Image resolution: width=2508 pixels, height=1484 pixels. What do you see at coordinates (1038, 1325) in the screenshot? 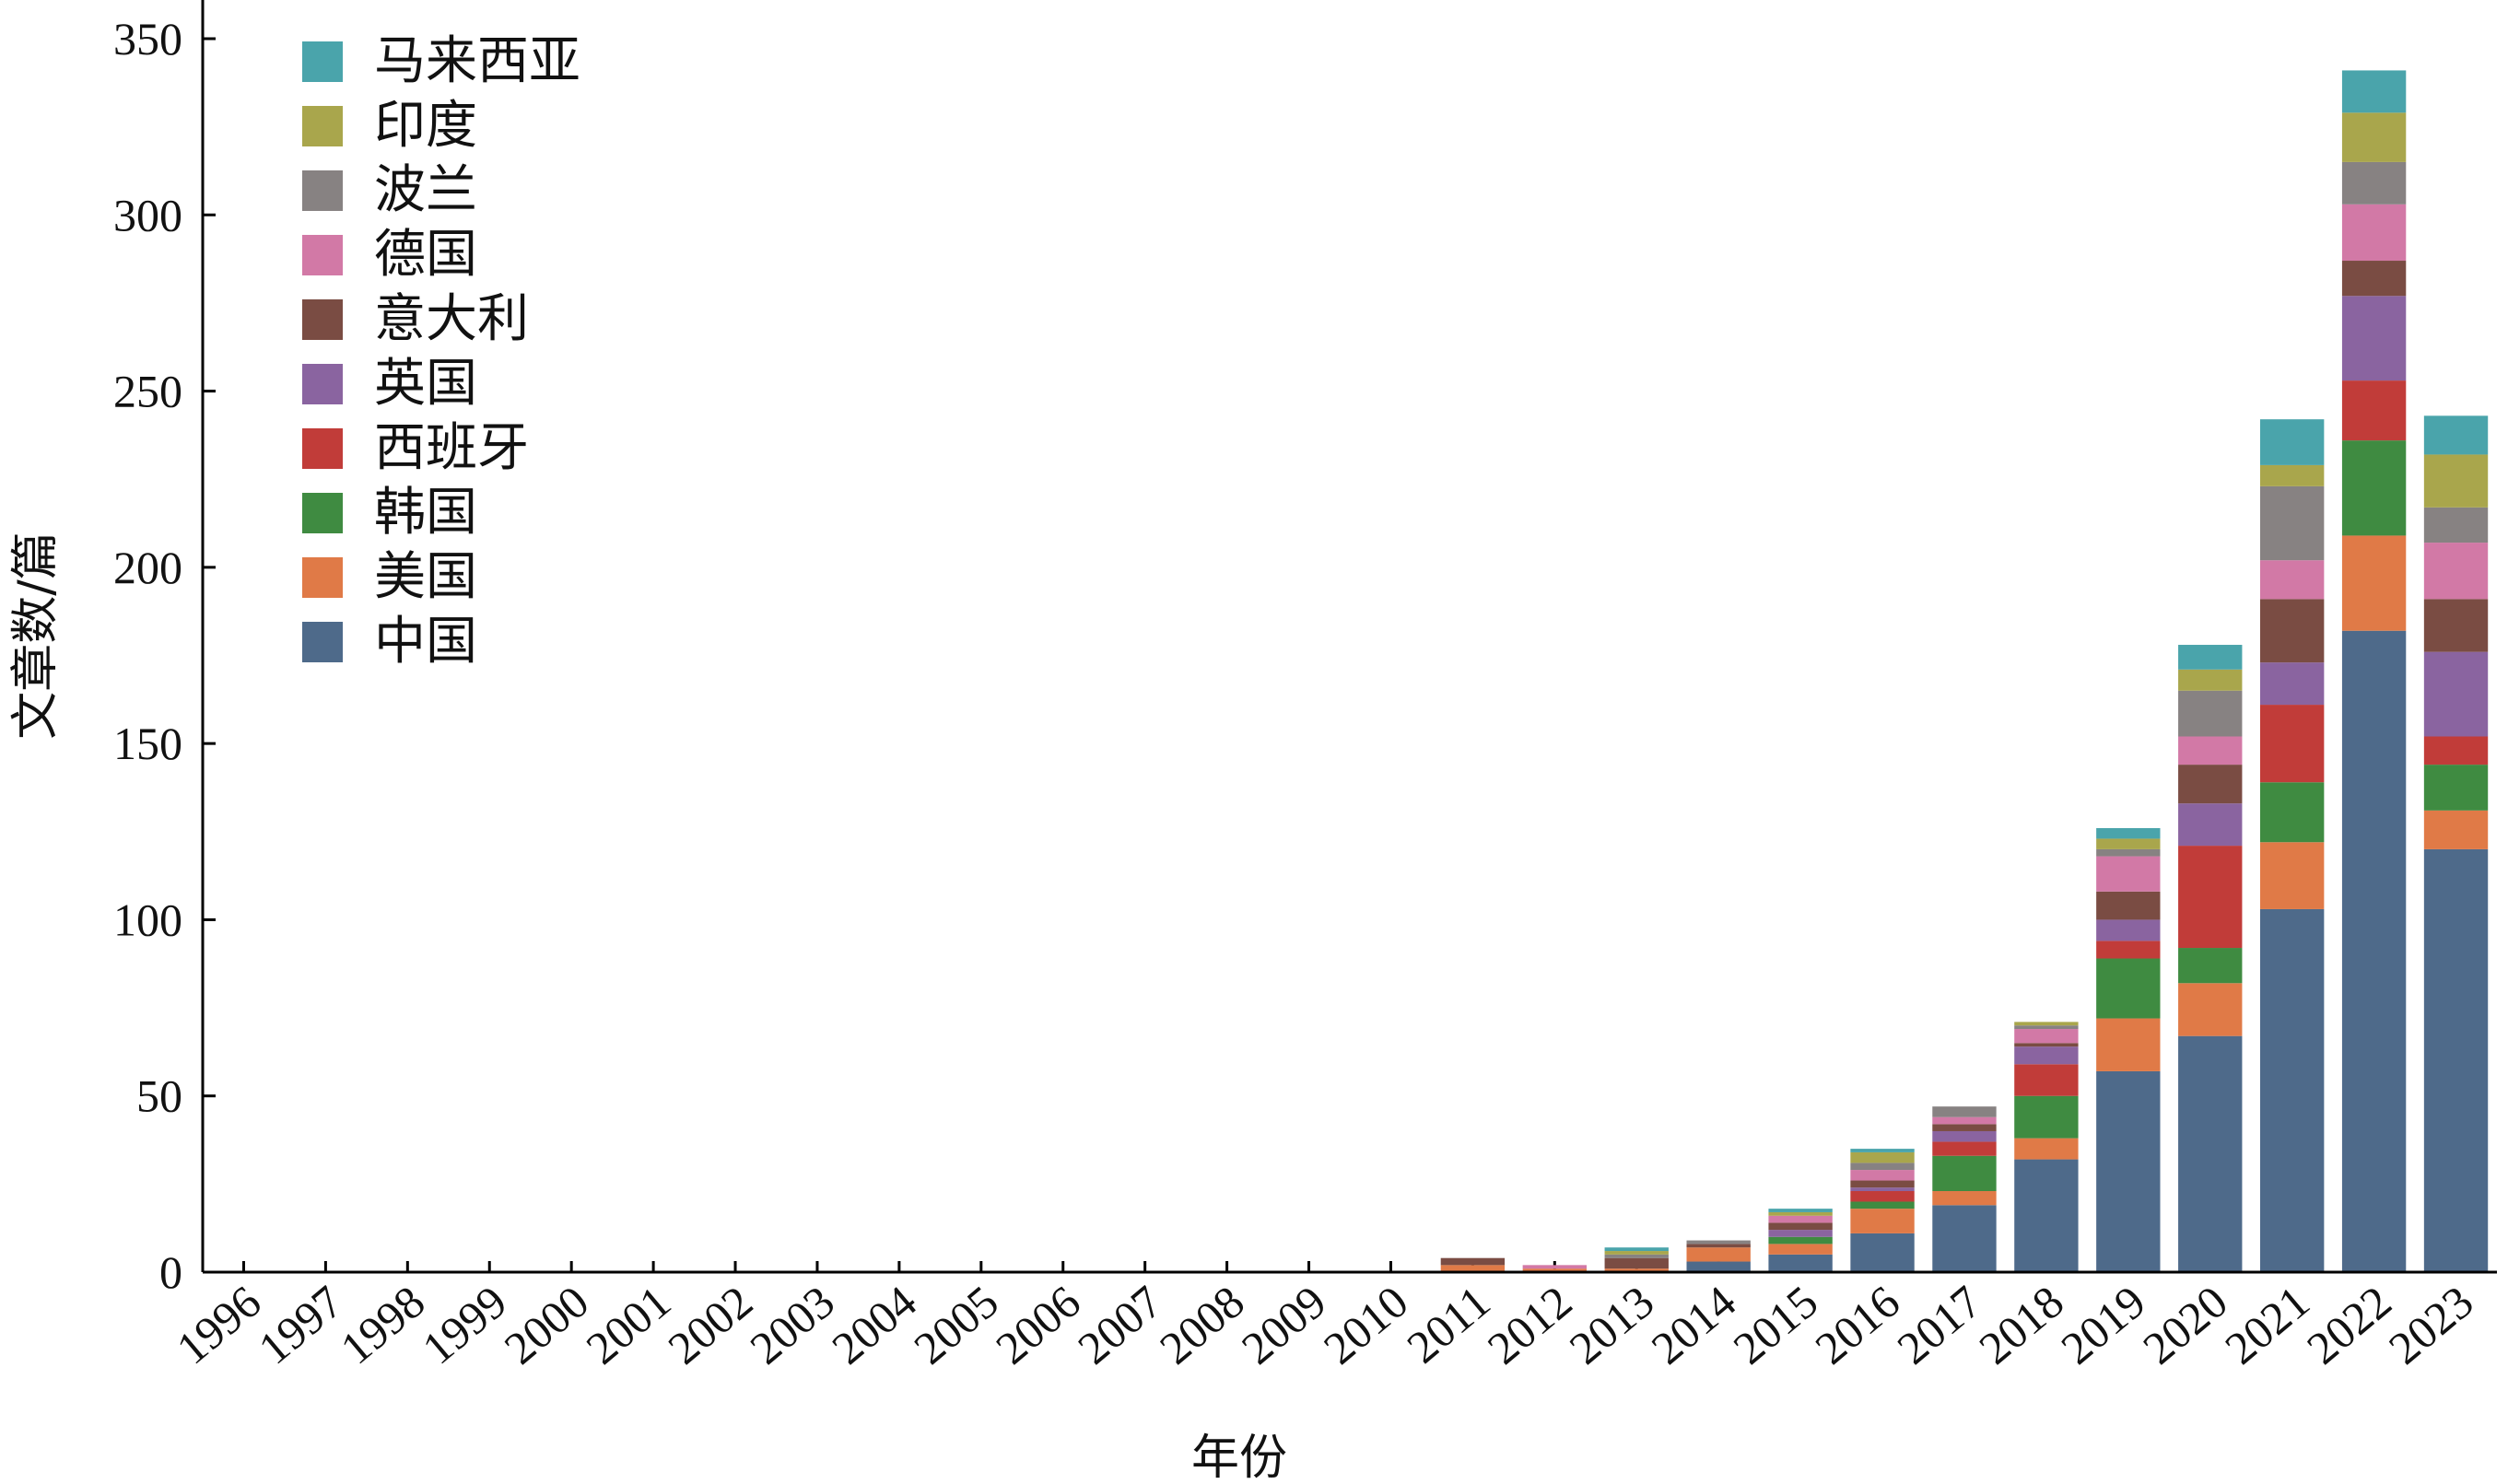
I see `x-tick-label: 2006` at bounding box center [1038, 1325].